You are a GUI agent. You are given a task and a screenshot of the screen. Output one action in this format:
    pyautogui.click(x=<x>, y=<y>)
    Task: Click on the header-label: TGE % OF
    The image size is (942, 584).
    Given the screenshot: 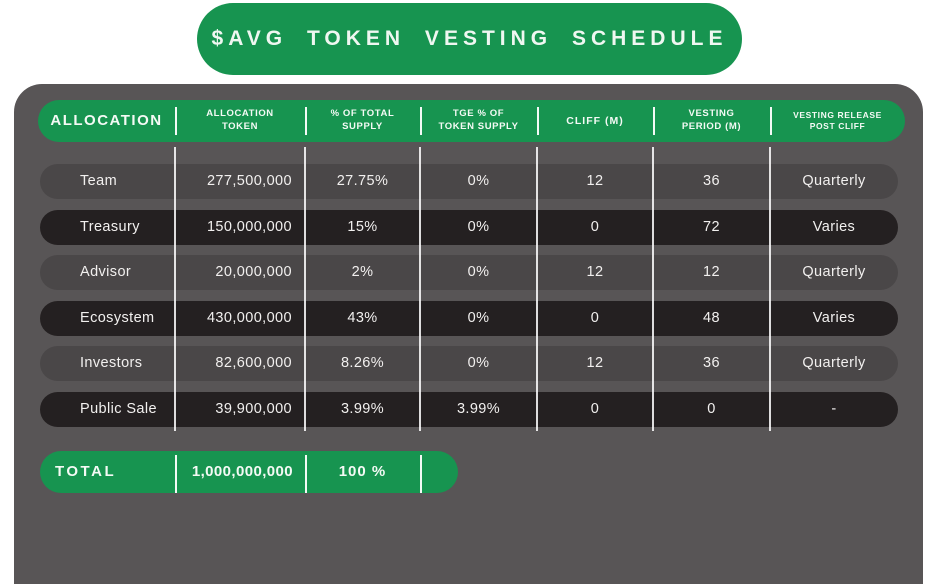 What is the action you would take?
    pyautogui.click(x=478, y=114)
    